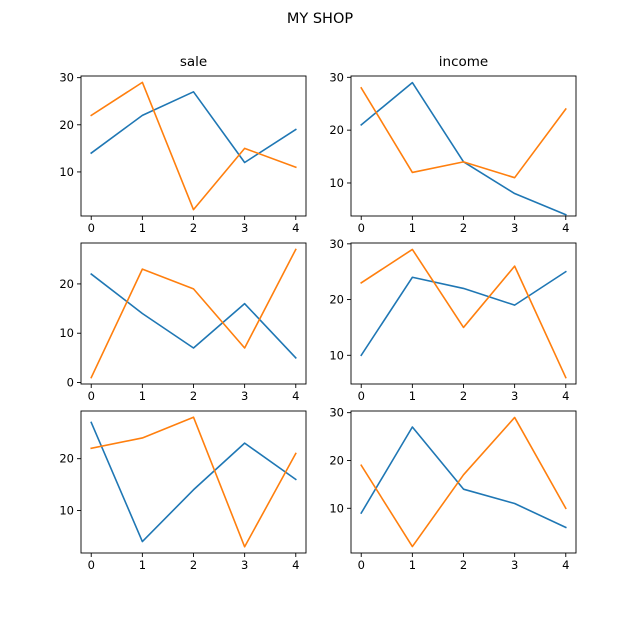  I want to click on subplot-4: 0 1 2 3 4 10 20 30, so click(453, 320).